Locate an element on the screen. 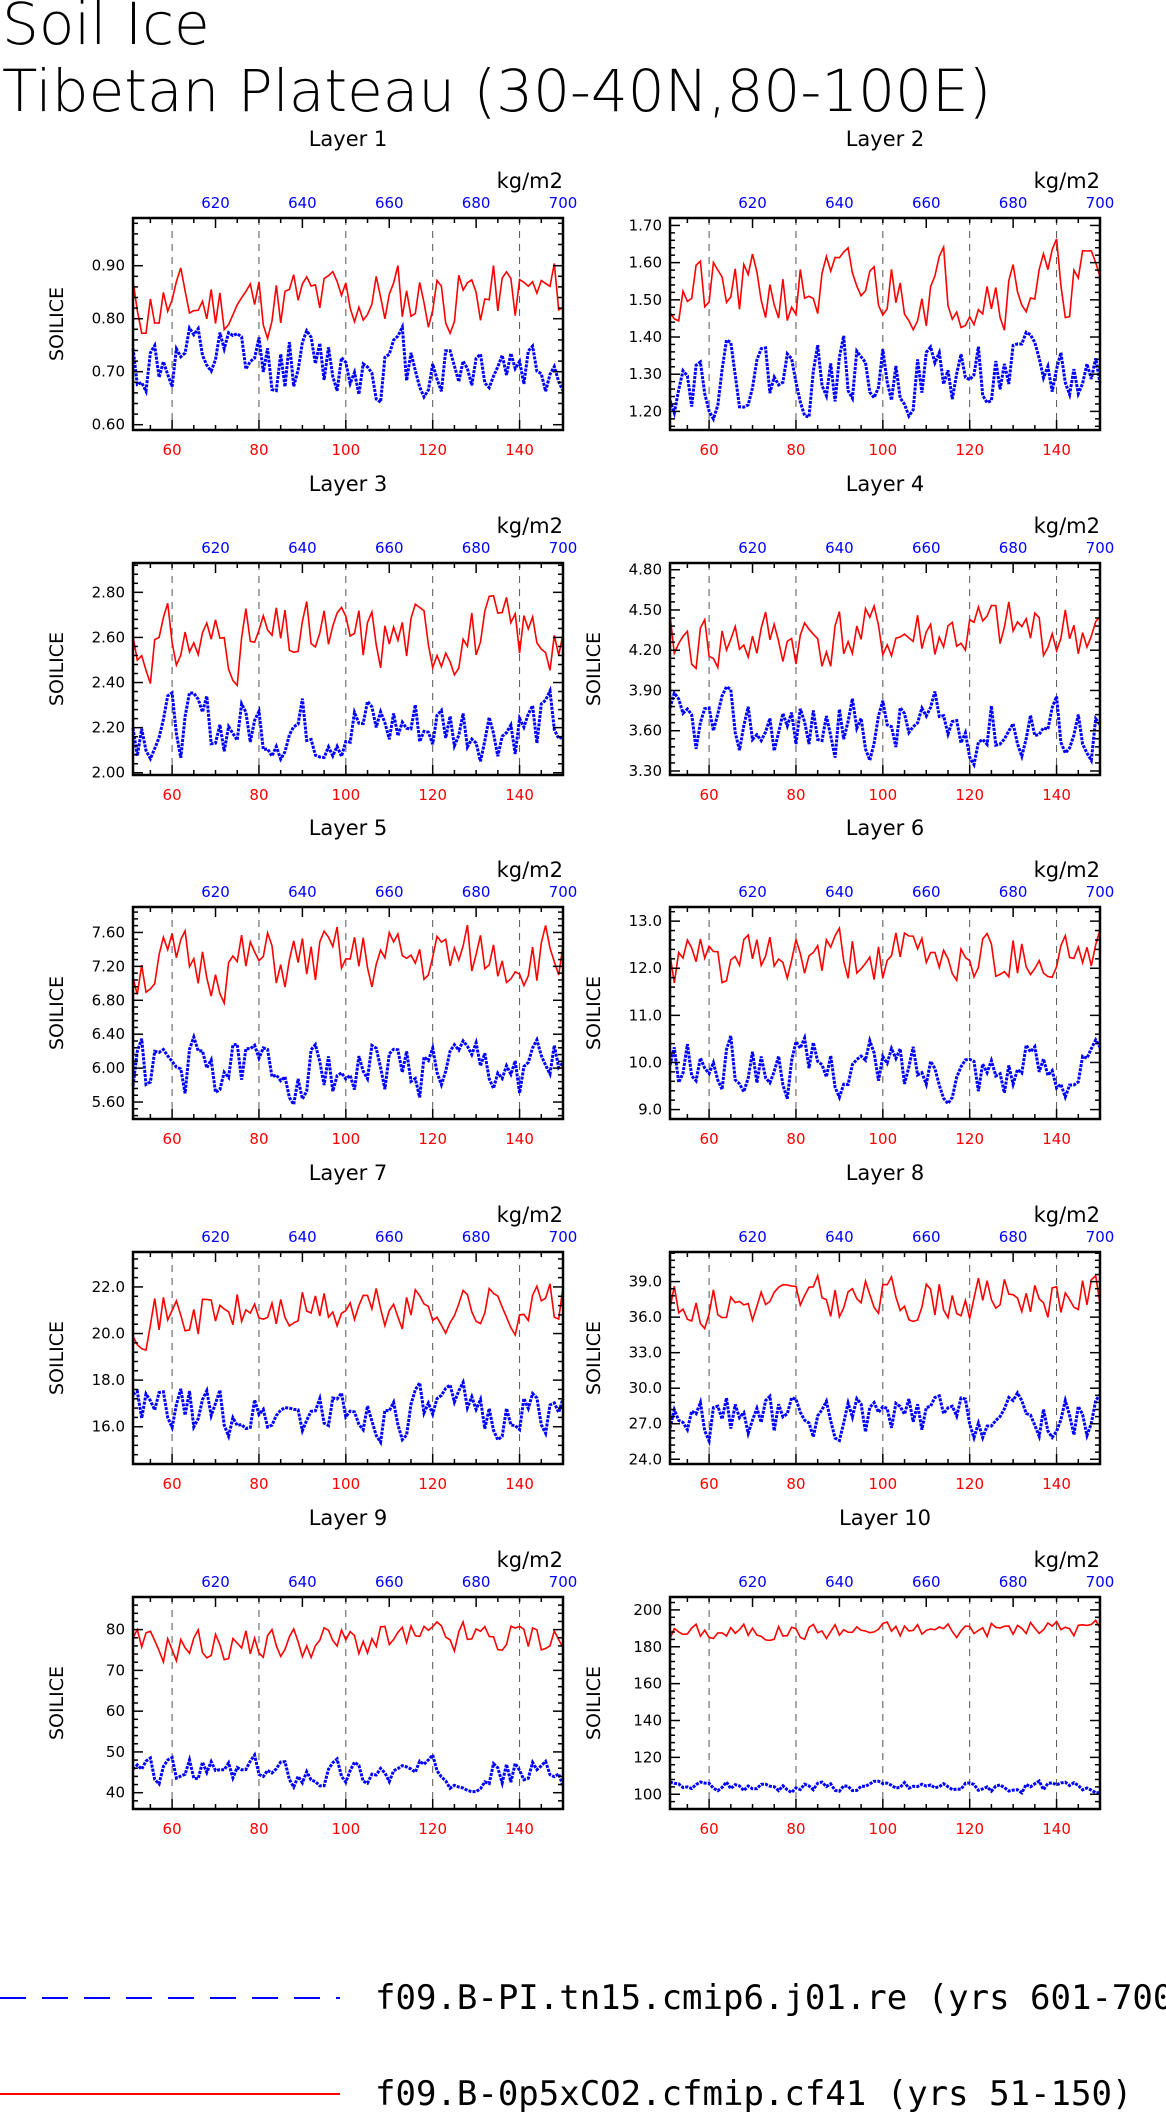 The height and width of the screenshot is (2119, 1166). y-tick-label: 1.20 is located at coordinates (645, 411).